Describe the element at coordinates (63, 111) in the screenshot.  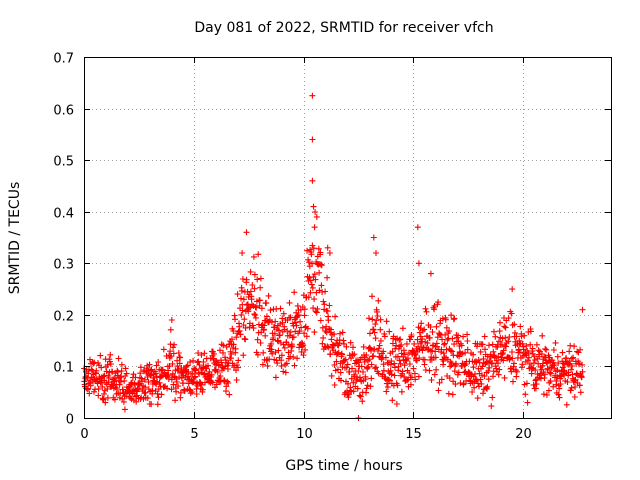
I see `y-tick-label: 0.6` at that location.